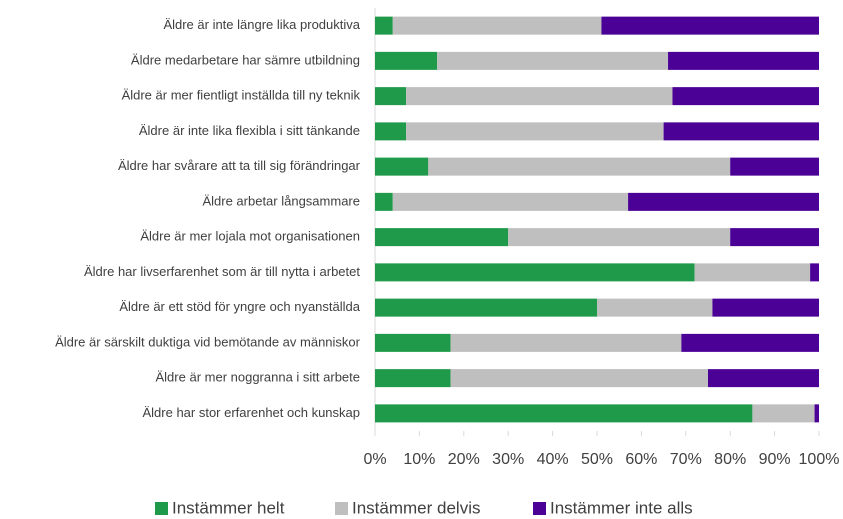 The height and width of the screenshot is (519, 843). What do you see at coordinates (245, 59) in the screenshot?
I see `y-tick-label: Äldre medarbetare har sämre utbildning` at bounding box center [245, 59].